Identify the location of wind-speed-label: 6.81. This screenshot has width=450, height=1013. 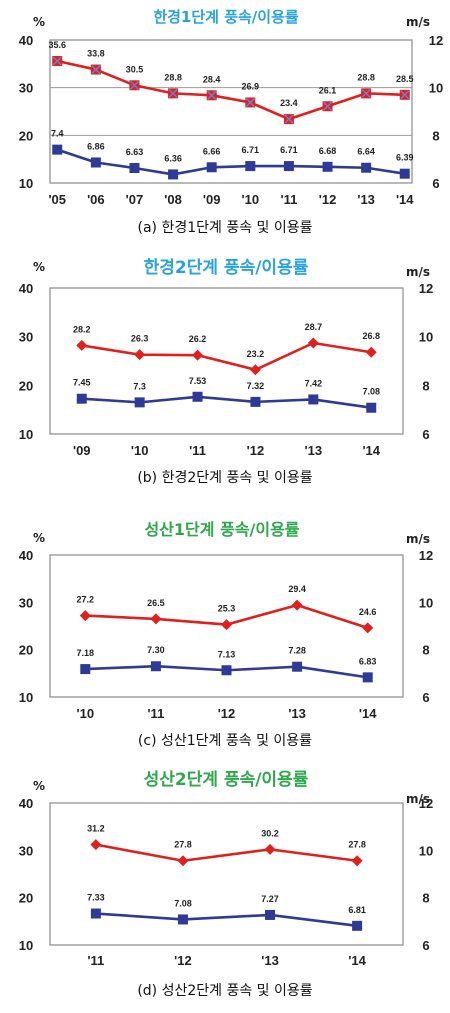
(357, 910).